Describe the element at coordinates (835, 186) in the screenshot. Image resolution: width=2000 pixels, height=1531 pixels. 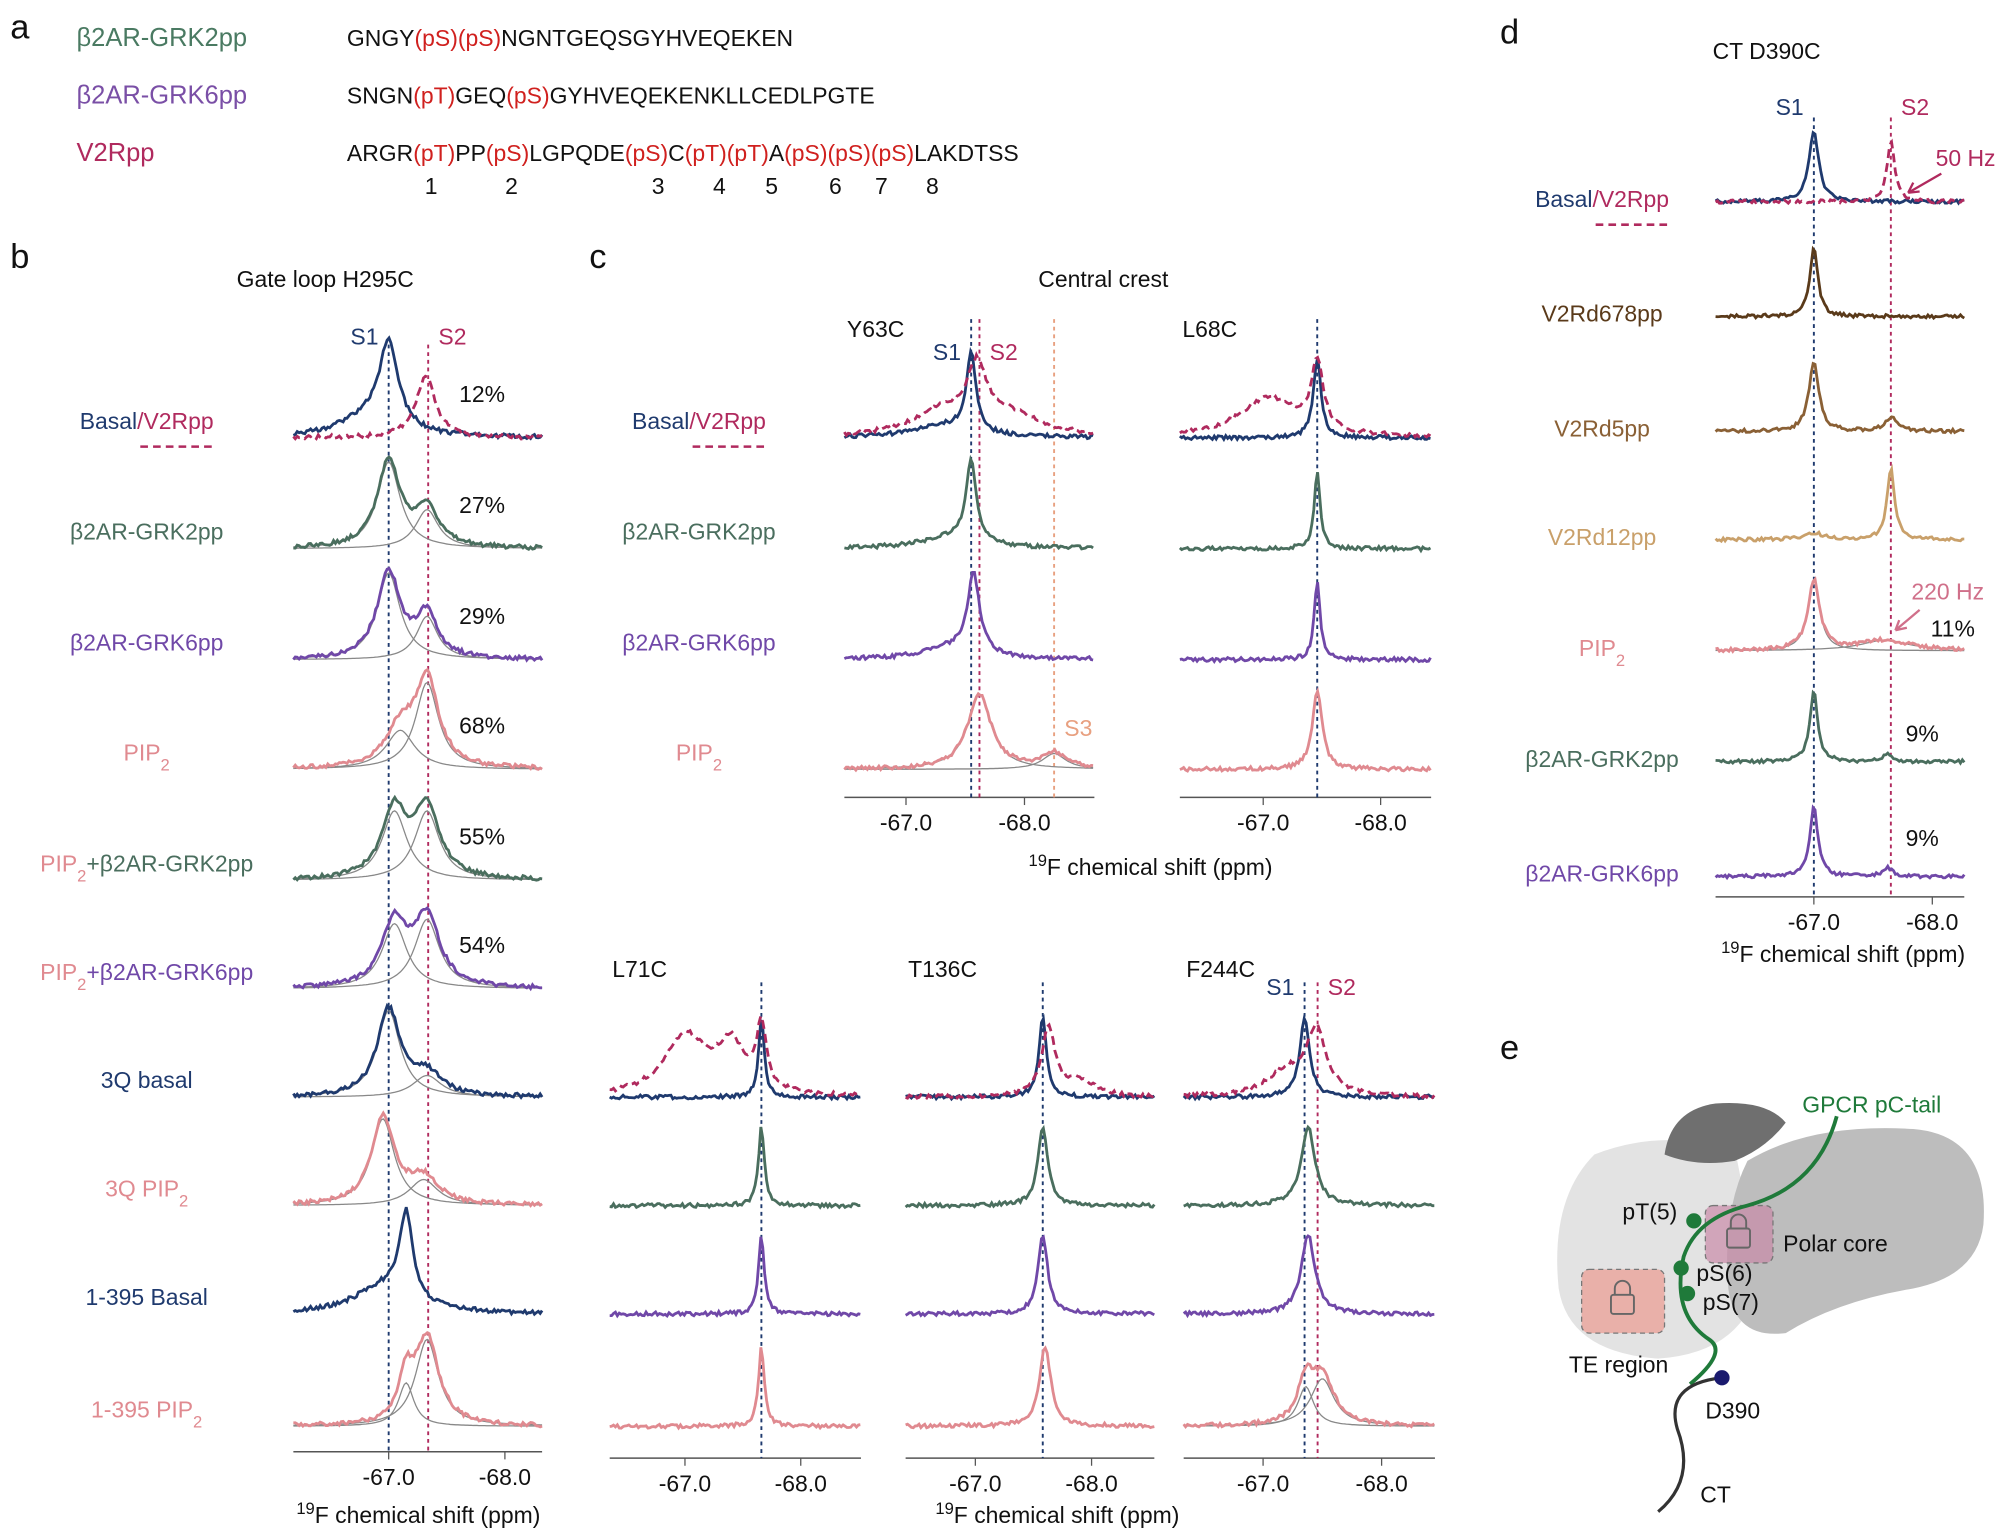
I see `site-number: 6` at that location.